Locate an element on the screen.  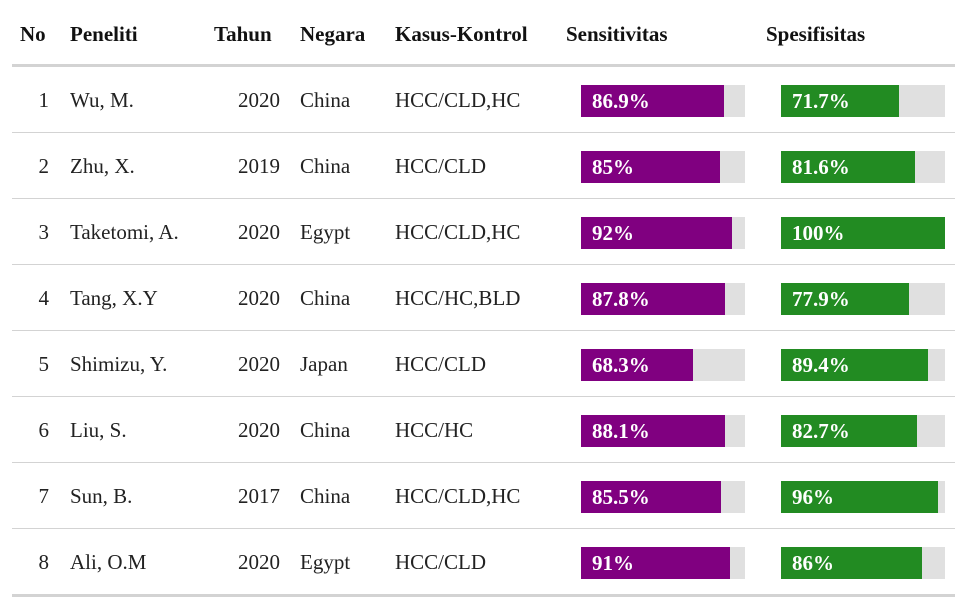
spesifisitas-label: 71.7% is located at coordinates (821, 101).